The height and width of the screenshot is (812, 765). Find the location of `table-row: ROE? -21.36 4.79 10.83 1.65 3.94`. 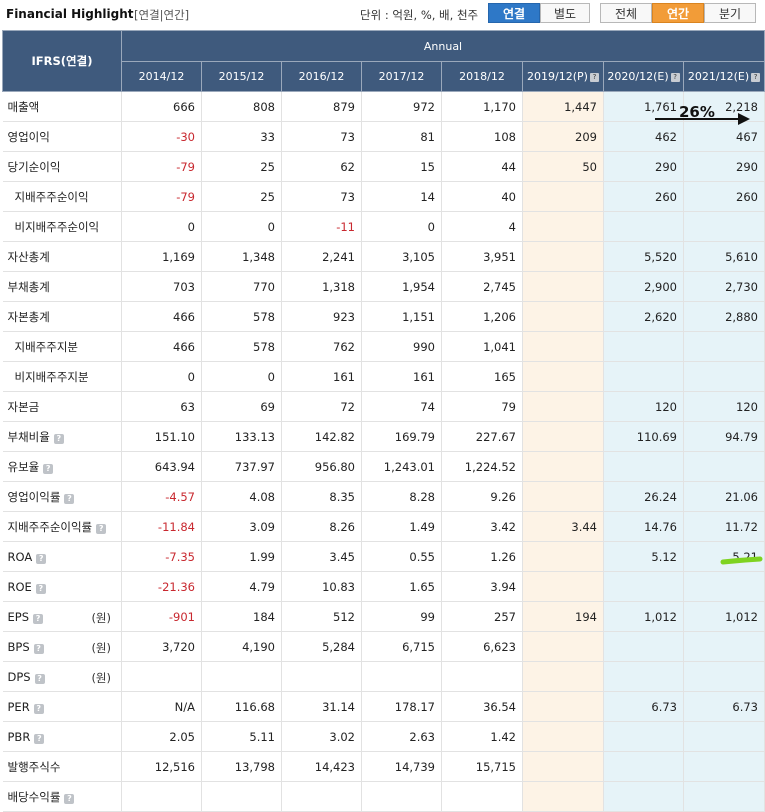

table-row: ROE? -21.36 4.79 10.83 1.65 3.94 is located at coordinates (383, 586).